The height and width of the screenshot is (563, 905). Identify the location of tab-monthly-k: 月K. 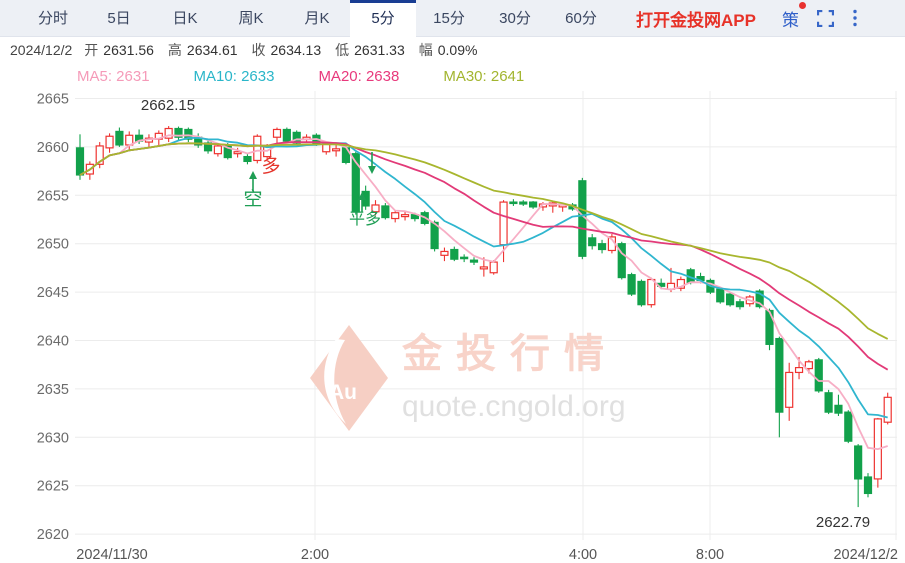
(317, 18).